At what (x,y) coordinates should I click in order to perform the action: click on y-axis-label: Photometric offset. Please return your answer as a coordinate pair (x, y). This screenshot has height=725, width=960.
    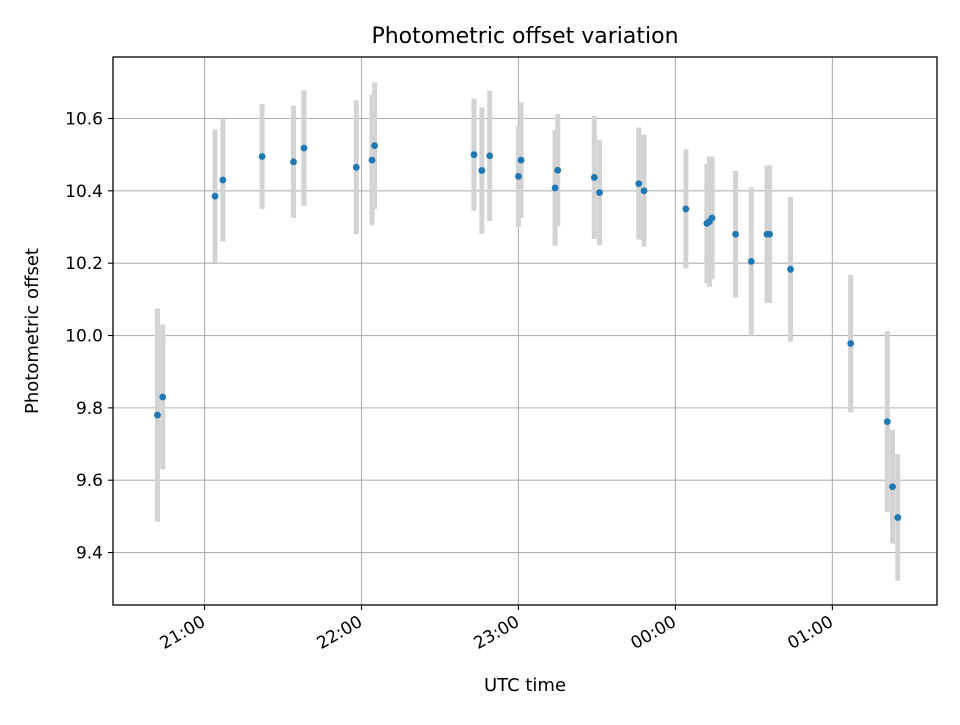
    Looking at the image, I should click on (32, 331).